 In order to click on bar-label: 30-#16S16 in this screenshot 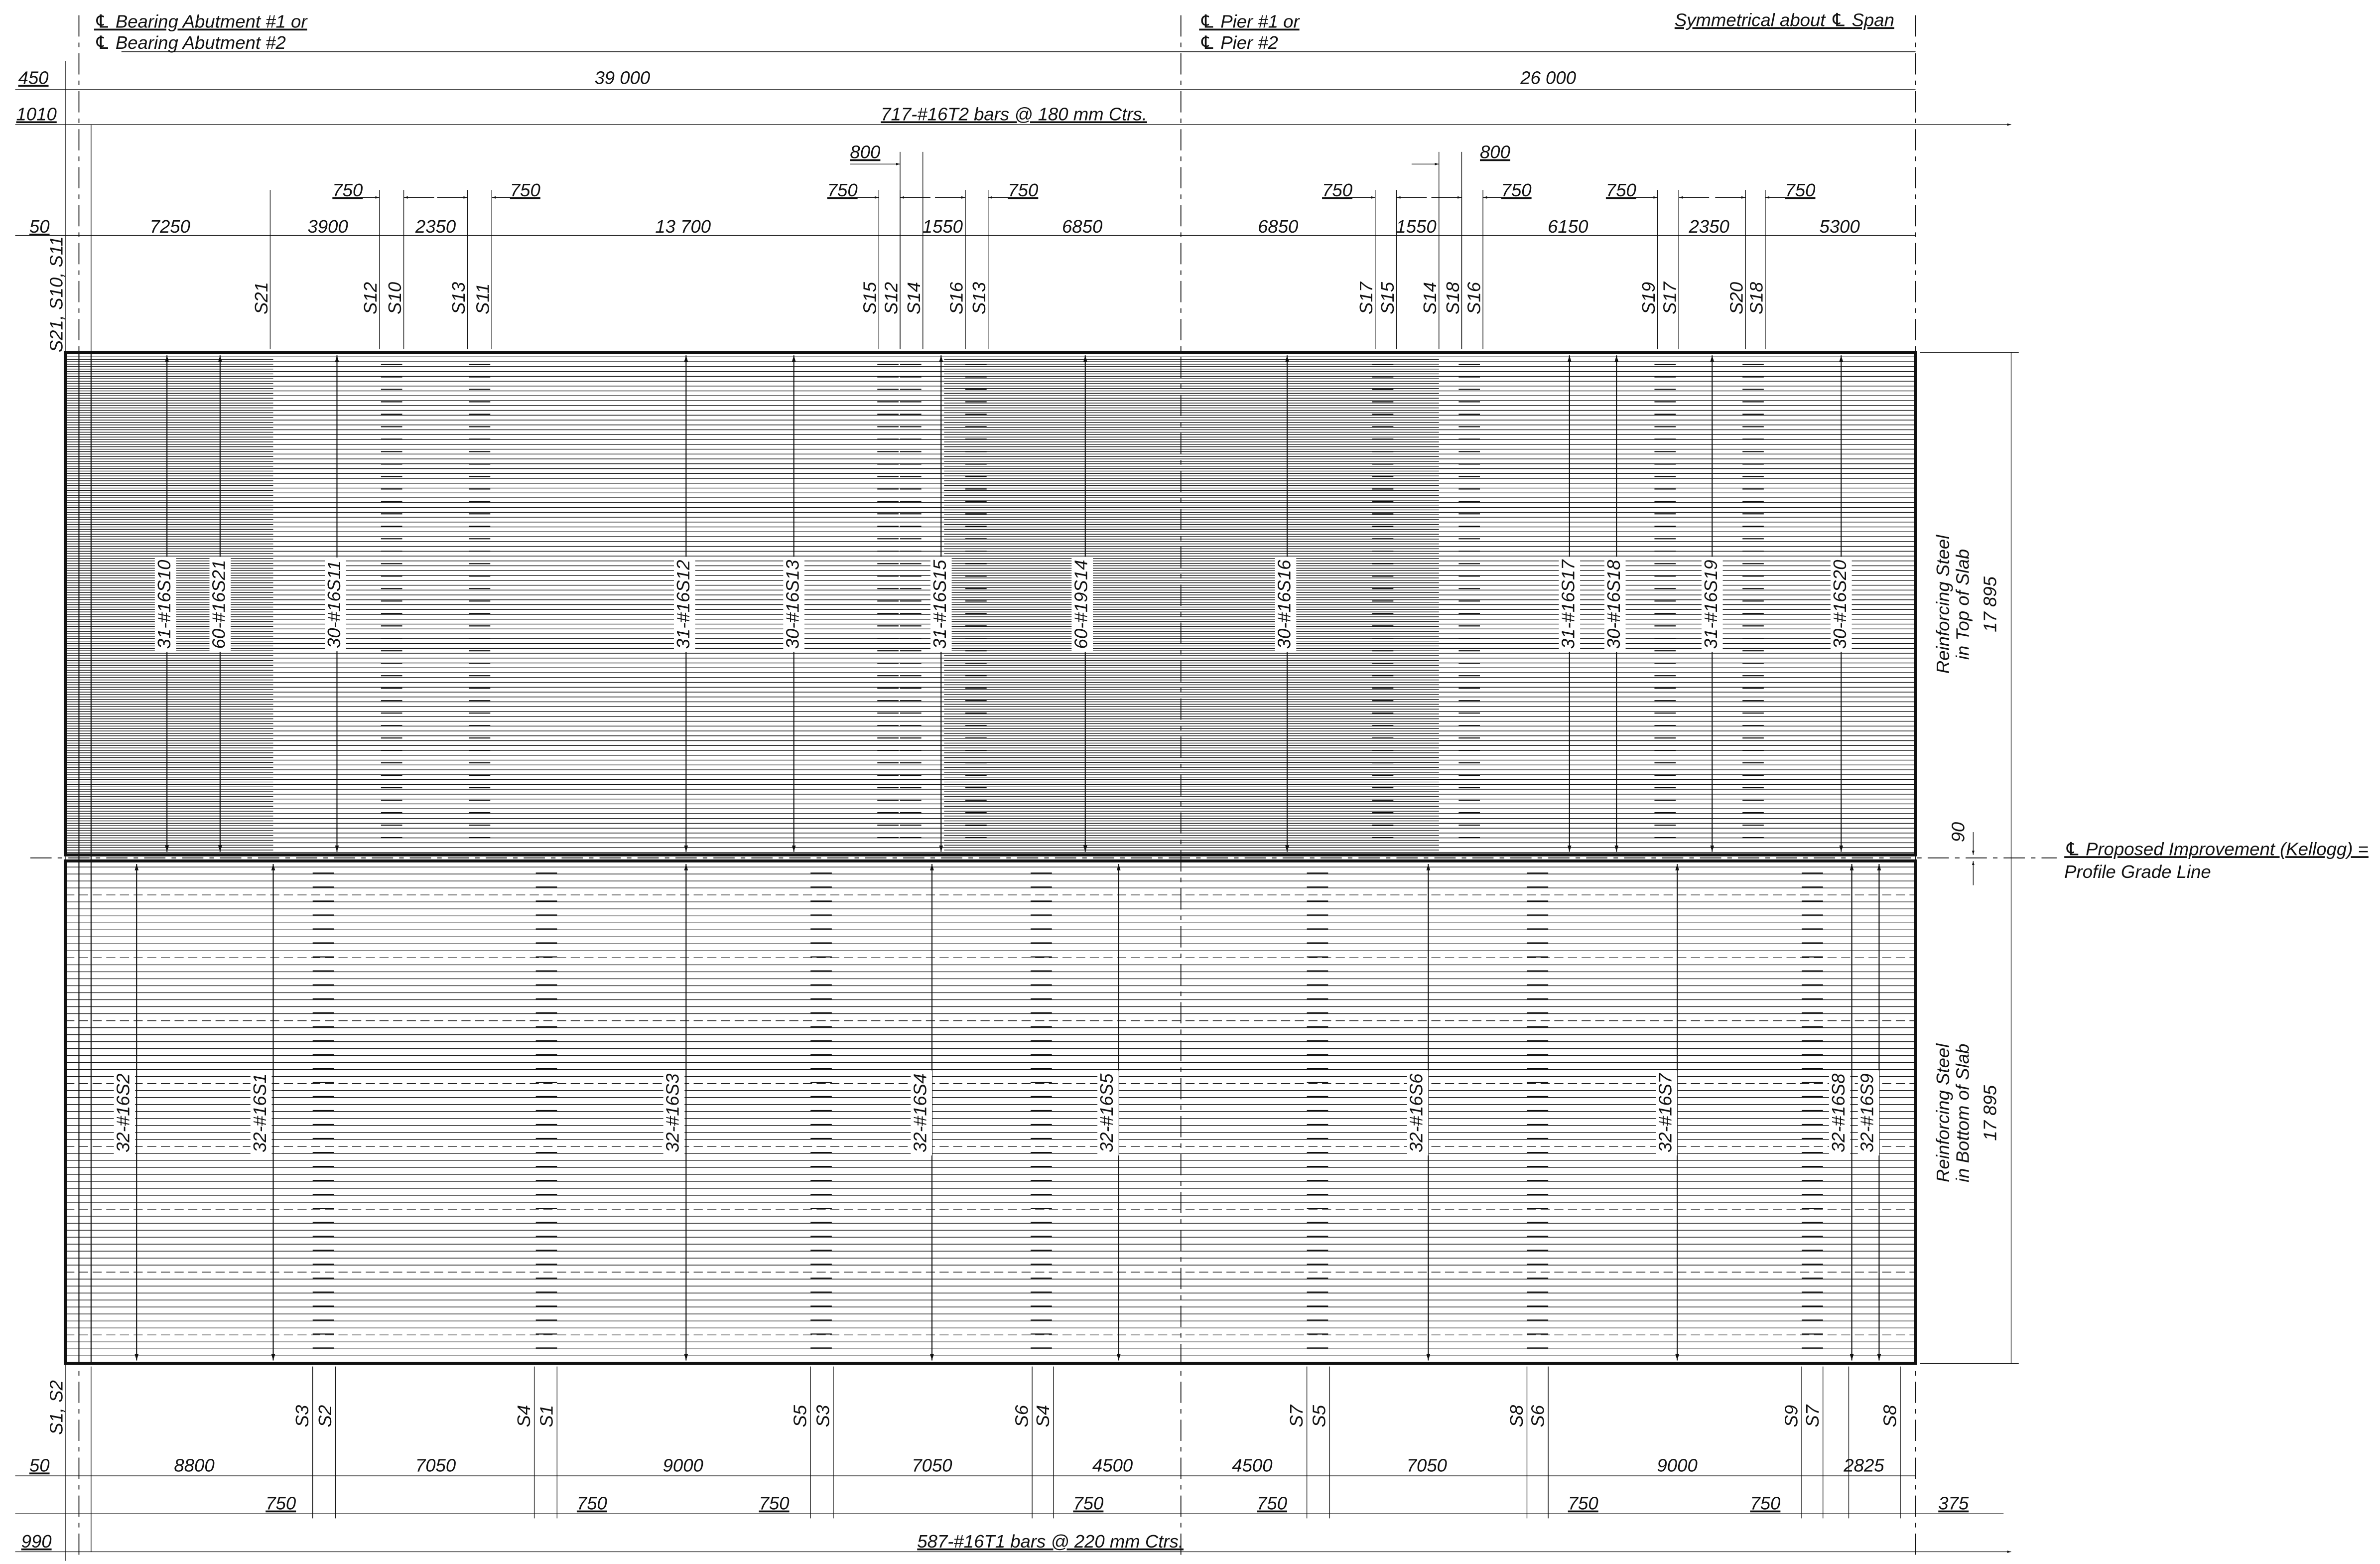, I will do `click(1284, 605)`.